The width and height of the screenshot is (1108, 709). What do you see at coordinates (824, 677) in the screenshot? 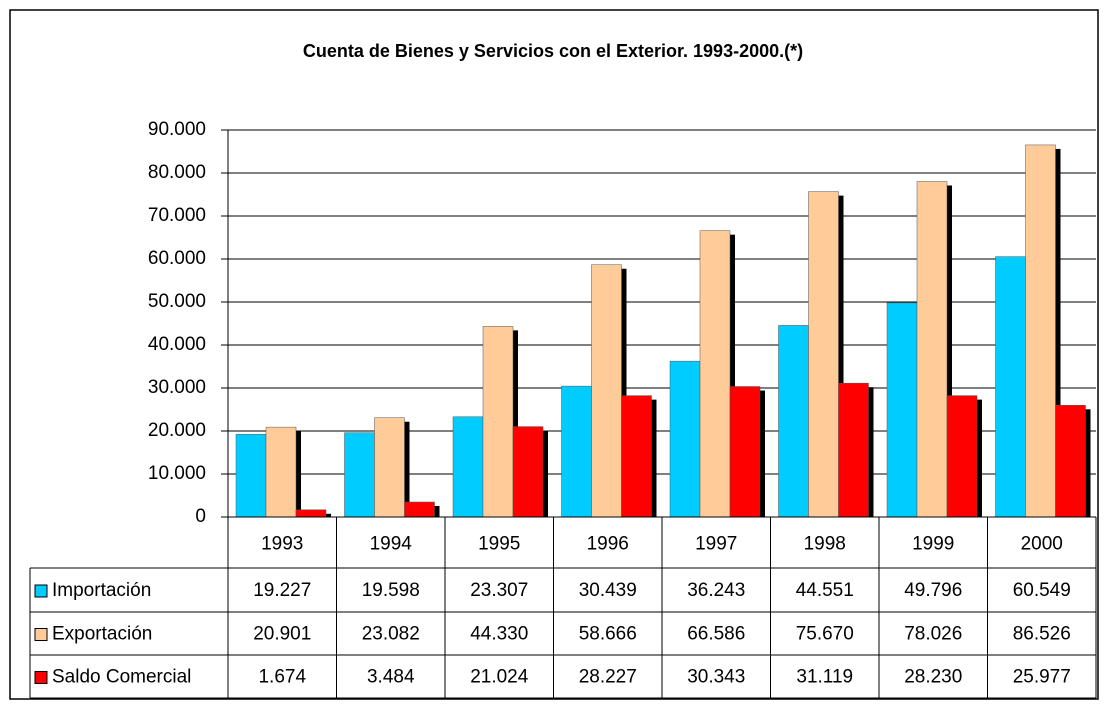
I see `table-value: 31.119` at bounding box center [824, 677].